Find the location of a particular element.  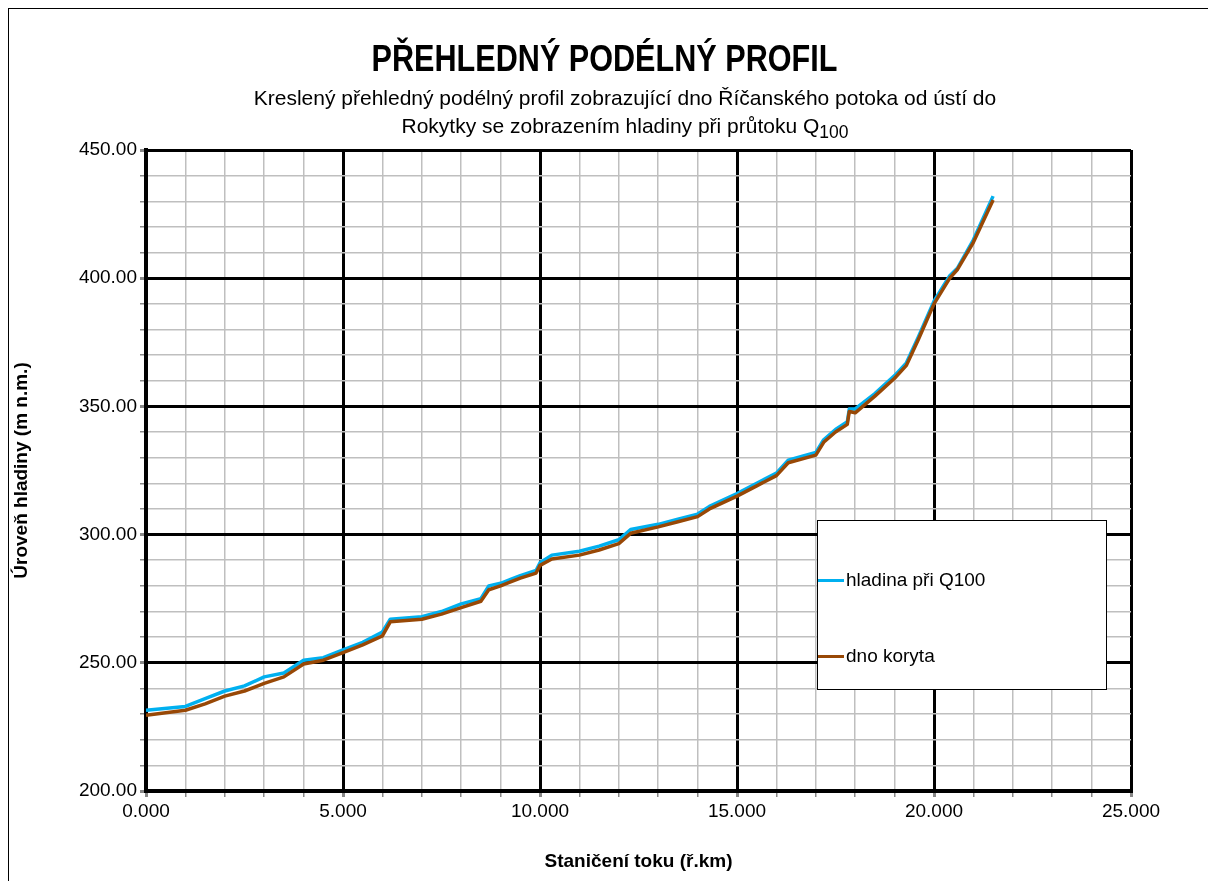

x-tick-label: 20.000 is located at coordinates (934, 810).